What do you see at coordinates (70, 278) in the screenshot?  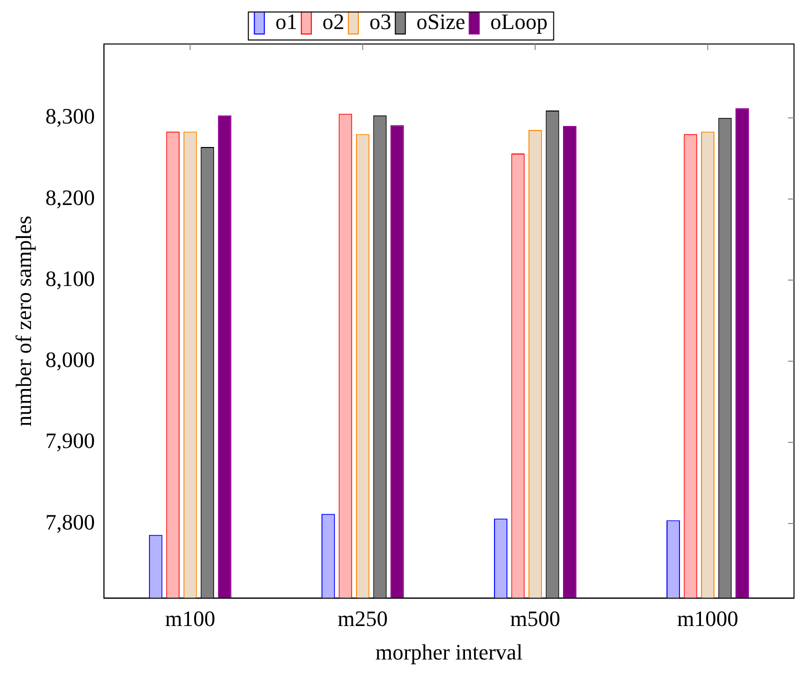 I see `y-tick-label: 8,100` at bounding box center [70, 278].